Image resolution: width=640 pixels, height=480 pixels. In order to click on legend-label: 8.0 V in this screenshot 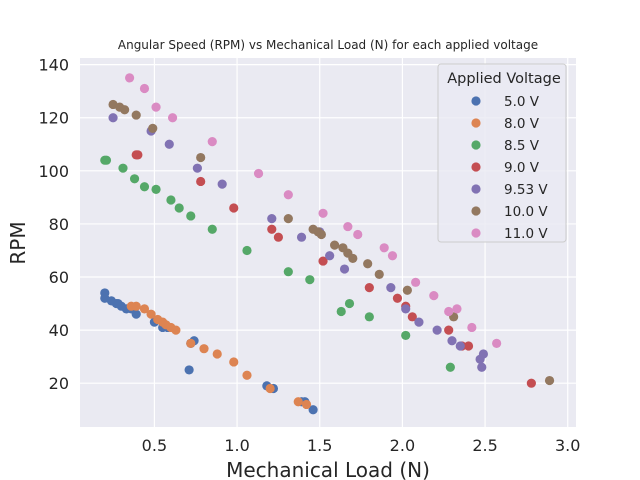, I will do `click(522, 124)`.